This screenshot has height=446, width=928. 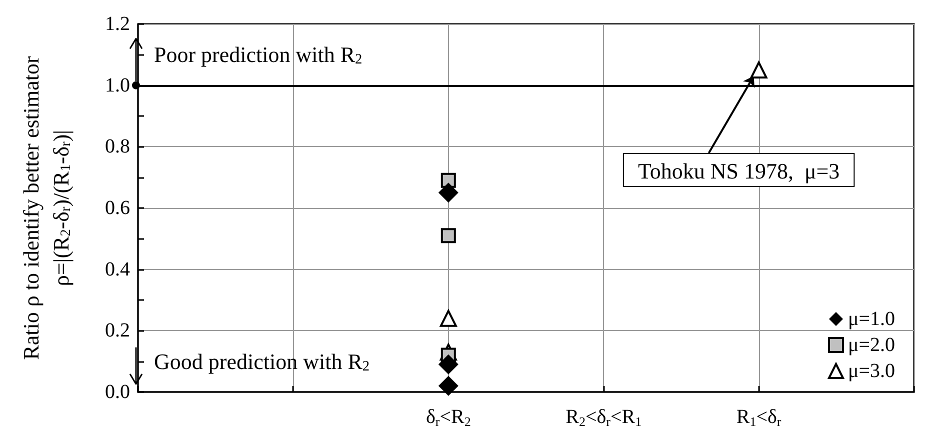 I want to click on legend-label: μ=2.0, so click(x=872, y=345).